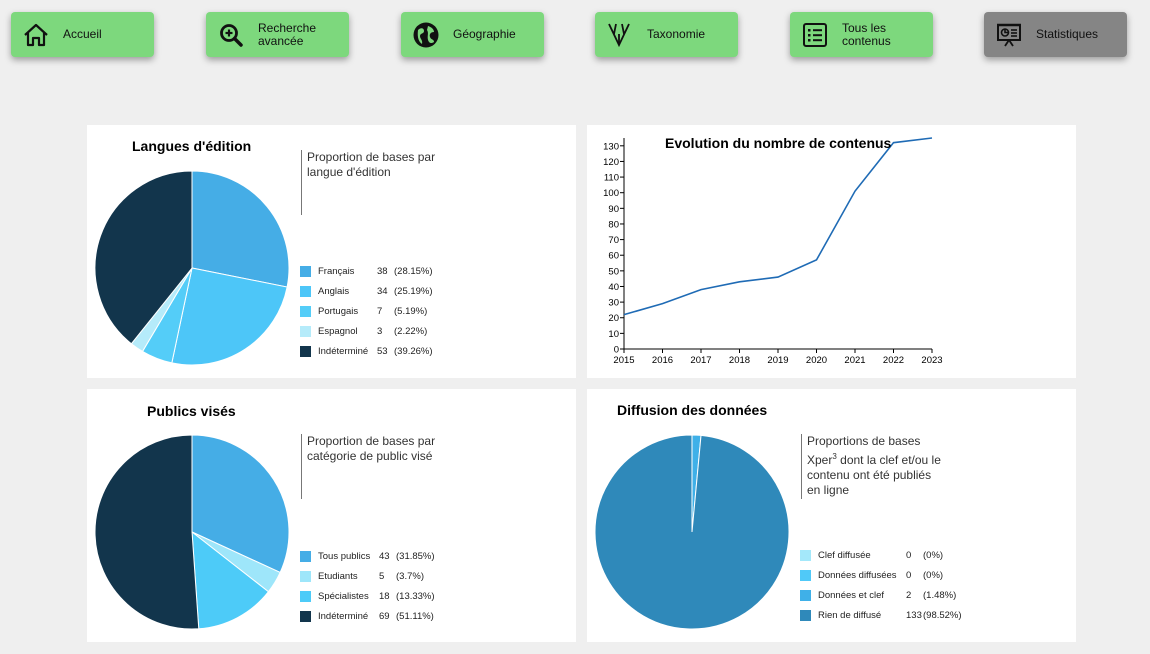 The width and height of the screenshot is (1150, 654). I want to click on nav-taxonomie-button: Taxonomie, so click(666, 34).